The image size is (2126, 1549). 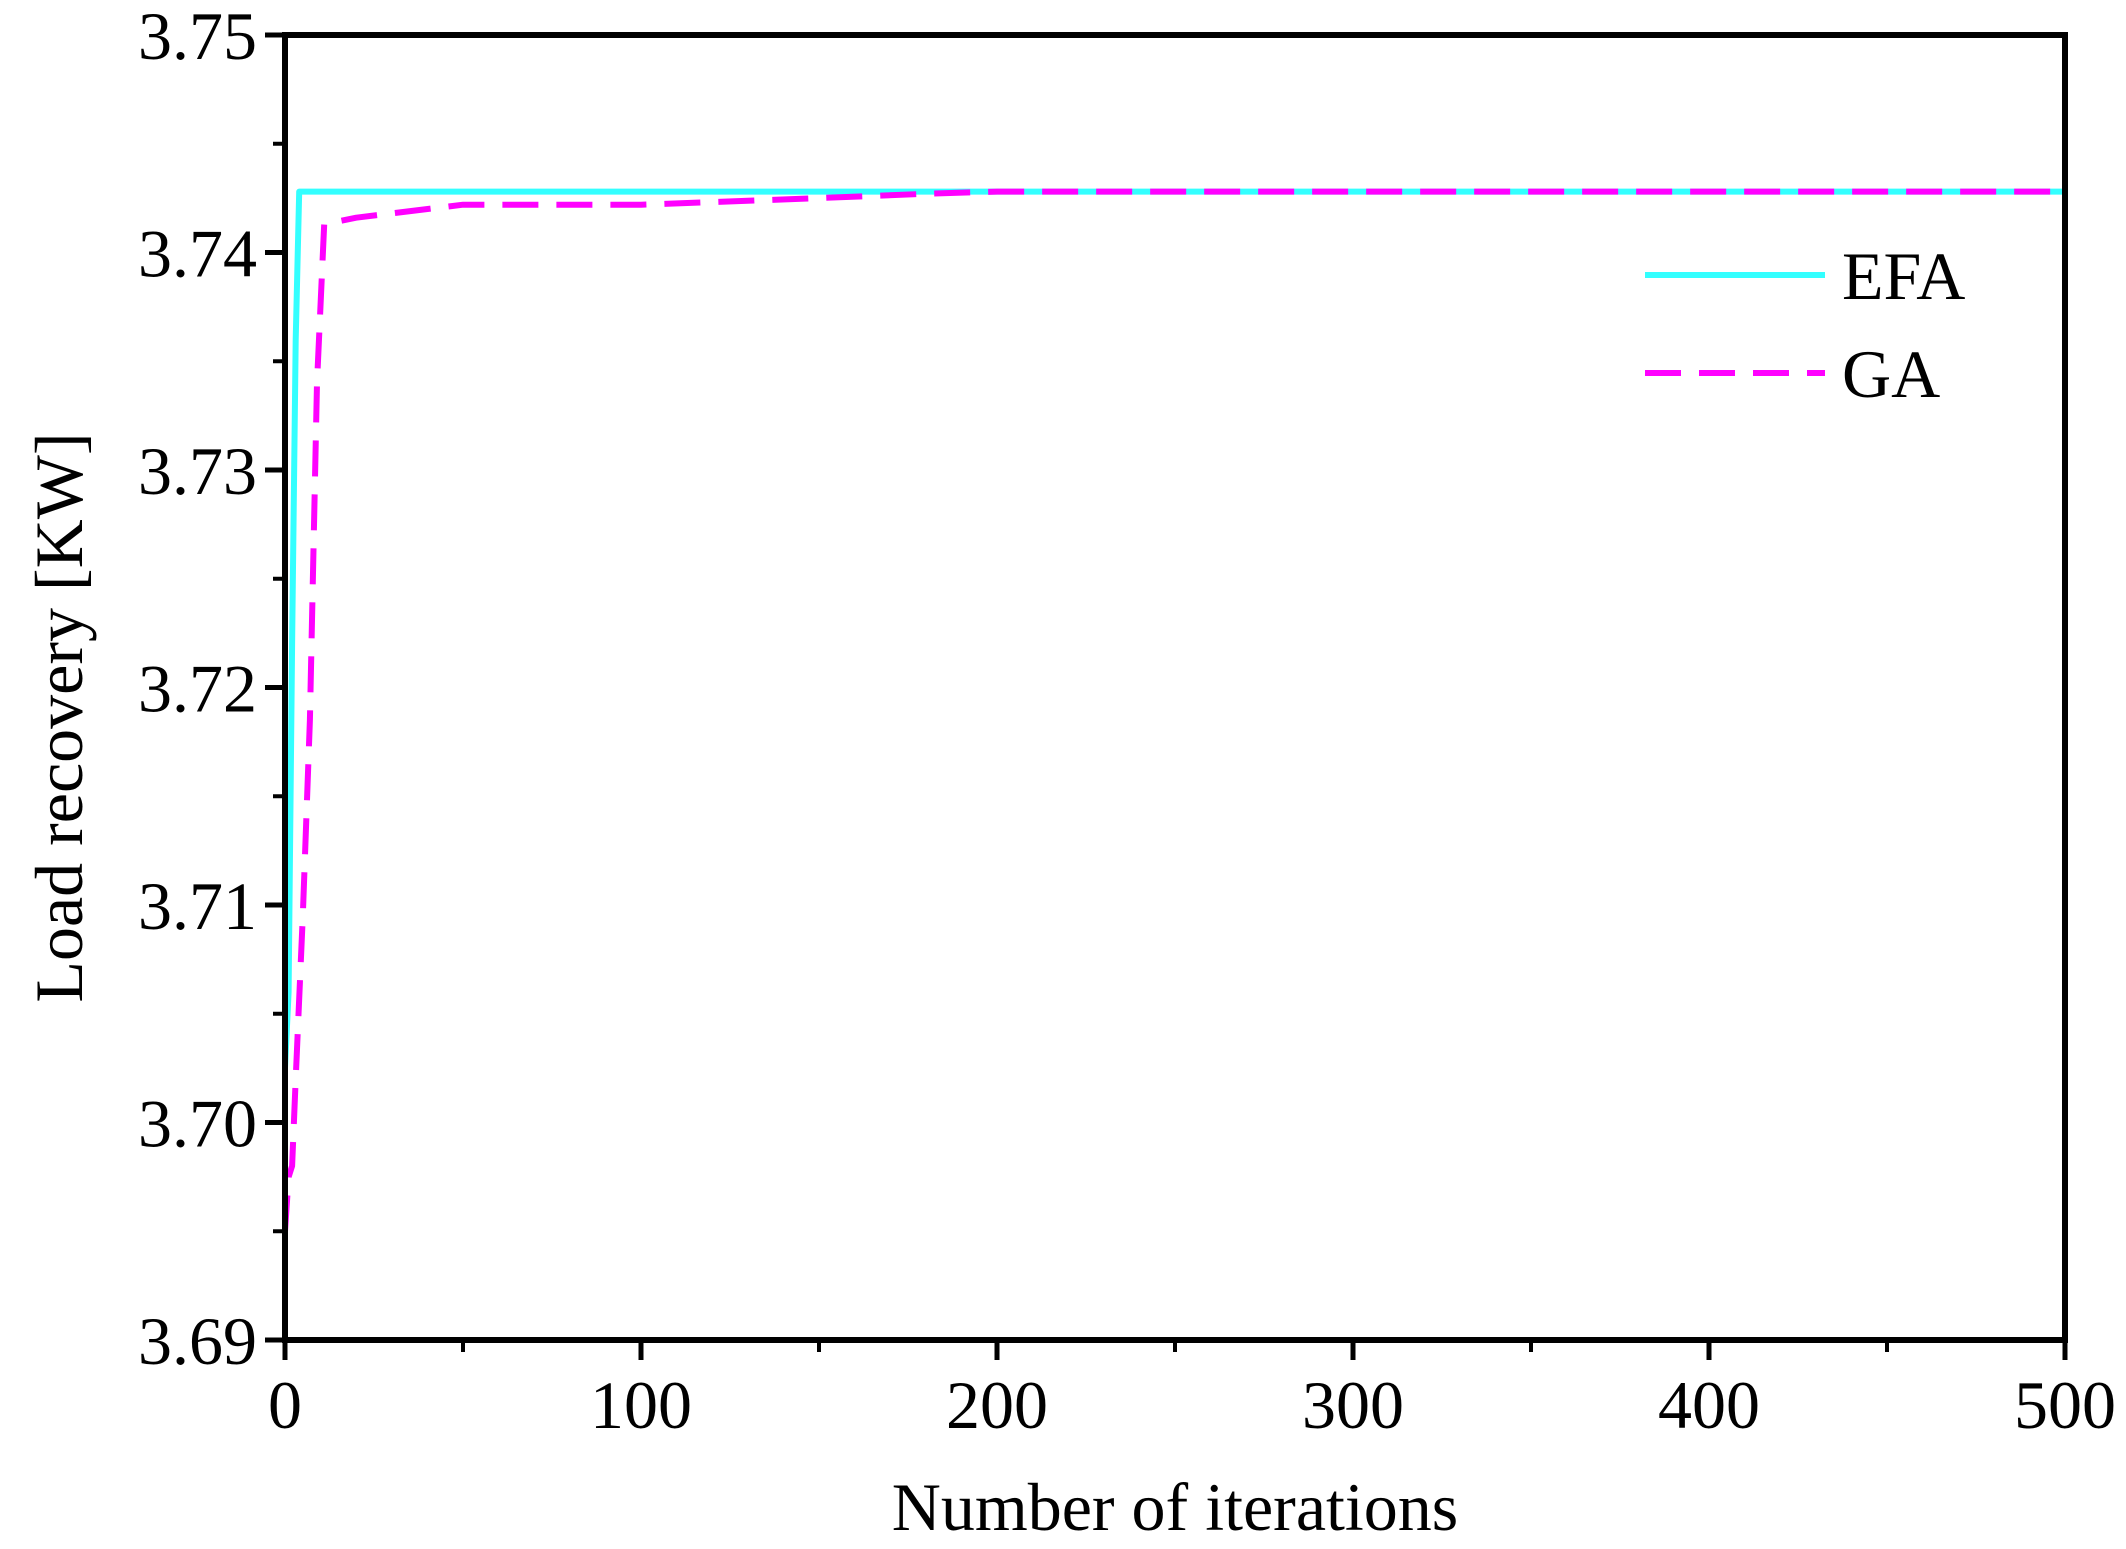 I want to click on y-axis: 3.69 3.70 3.71 3.72 3.73 3.74 3.75, so click(x=211, y=689).